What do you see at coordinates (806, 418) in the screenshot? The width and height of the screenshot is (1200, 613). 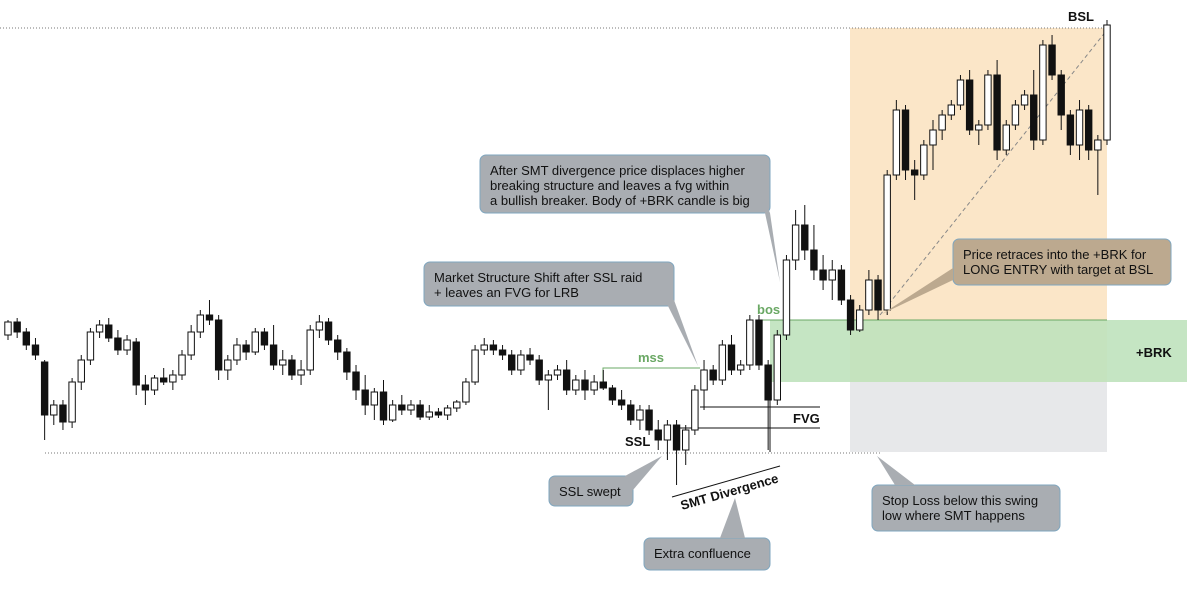 I see `fvg-label: FVG` at bounding box center [806, 418].